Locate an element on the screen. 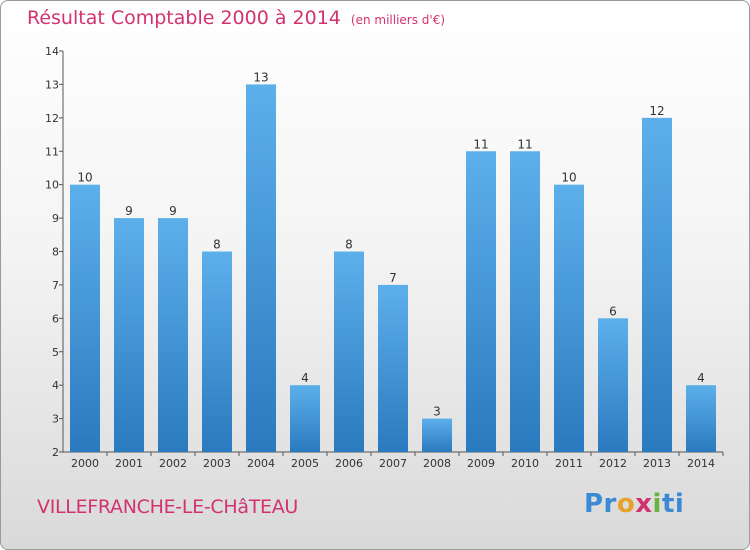  bar-2009 is located at coordinates (481, 301).